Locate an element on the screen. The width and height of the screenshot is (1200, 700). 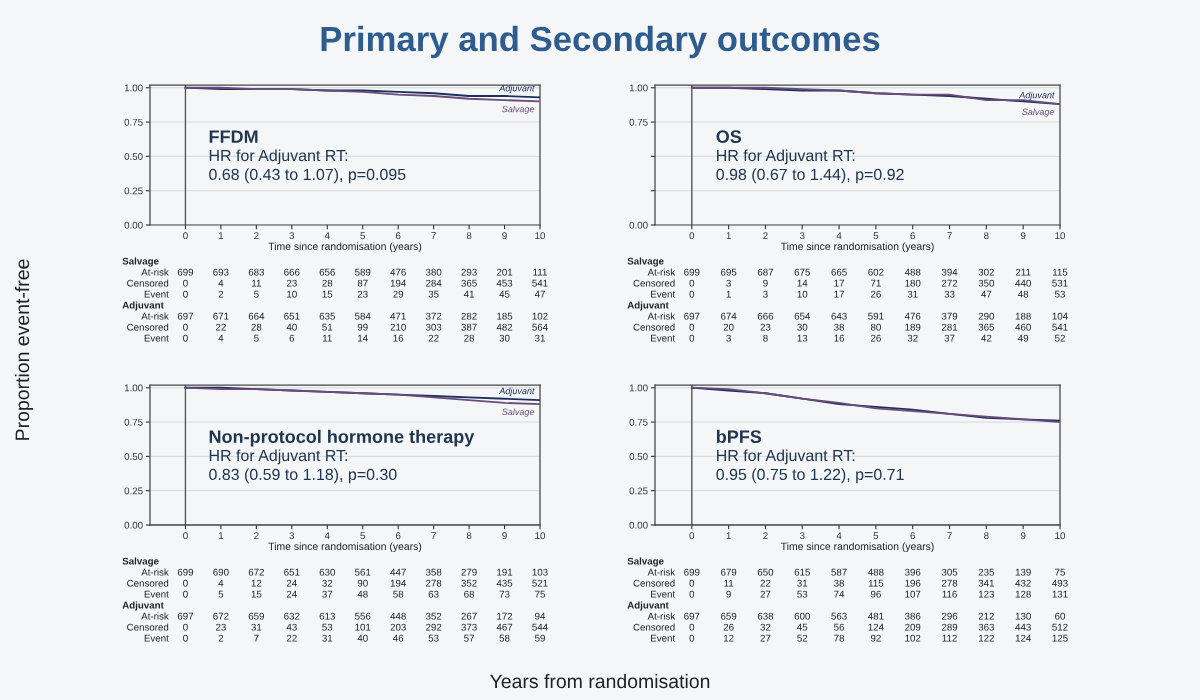
text: At-risk 697 674 666 654 643 591 476 379 290 188 104 is located at coordinates (857, 316).